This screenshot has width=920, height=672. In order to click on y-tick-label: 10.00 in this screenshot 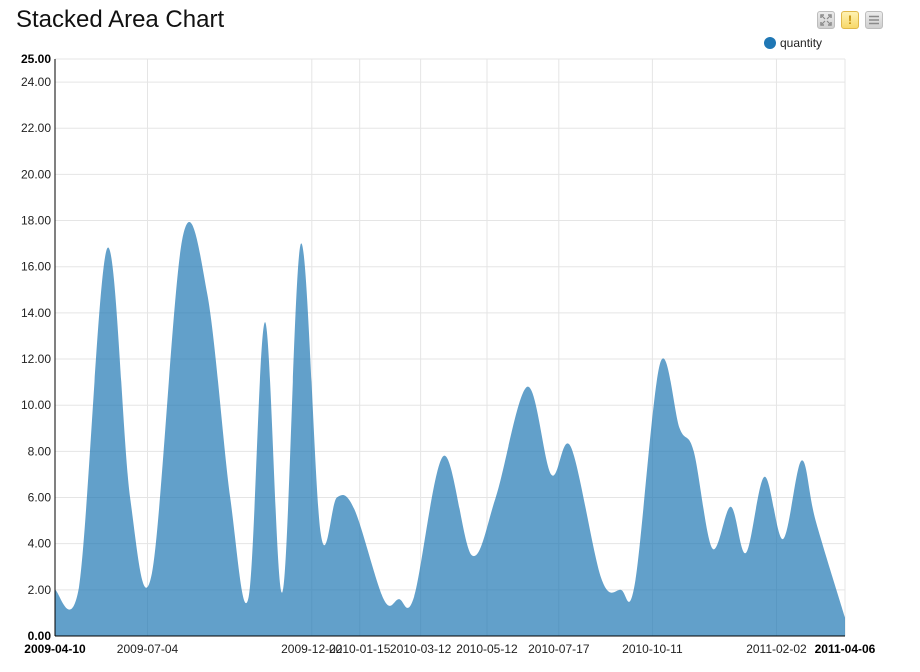, I will do `click(36, 405)`.